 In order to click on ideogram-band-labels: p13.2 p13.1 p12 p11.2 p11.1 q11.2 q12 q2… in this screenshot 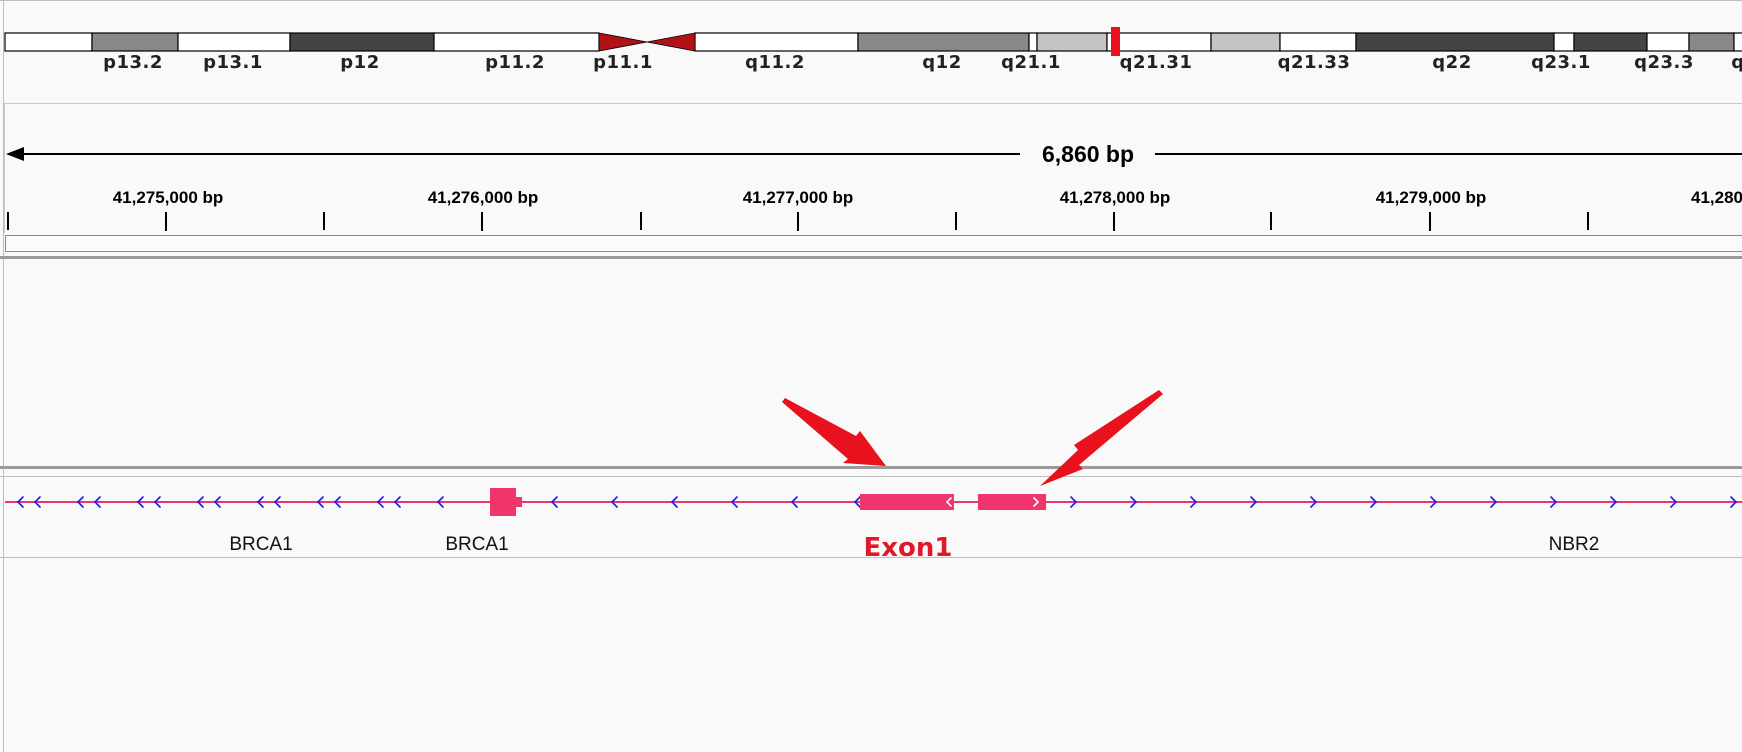, I will do `click(871, 65)`.